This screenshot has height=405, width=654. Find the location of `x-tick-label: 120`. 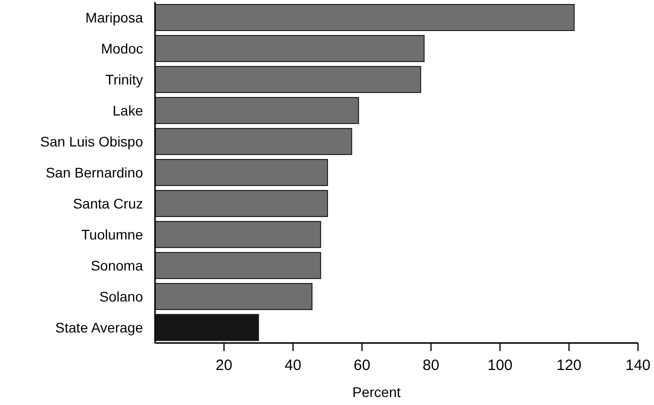

x-tick-label: 120 is located at coordinates (569, 365).